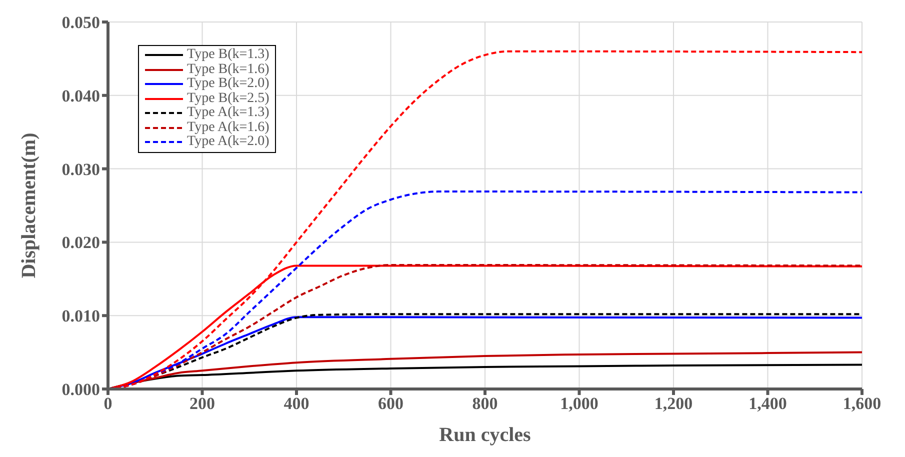  Describe the element at coordinates (228, 54) in the screenshot. I see `legend-label: Type B(k=1.3)` at that location.